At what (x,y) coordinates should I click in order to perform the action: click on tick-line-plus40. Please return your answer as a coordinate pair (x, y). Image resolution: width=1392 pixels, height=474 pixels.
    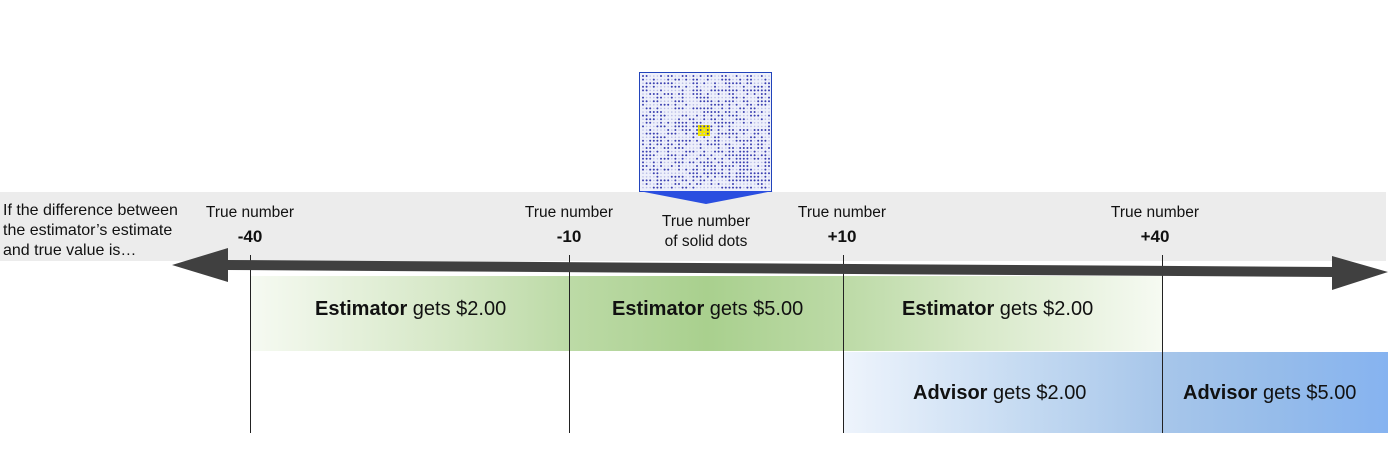
    Looking at the image, I should click on (1162, 344).